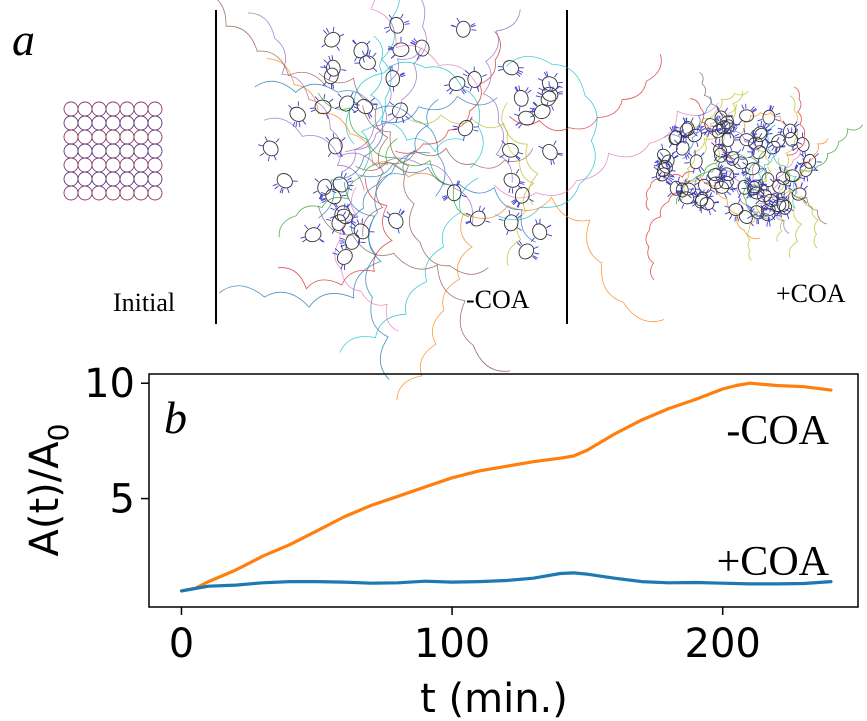  Describe the element at coordinates (777, 431) in the screenshot. I see `series-label-minus-coa: -COA` at that location.